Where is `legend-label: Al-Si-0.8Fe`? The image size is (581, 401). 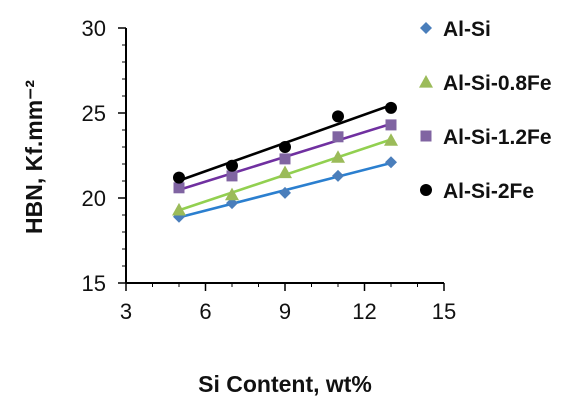
legend-label: Al-Si-0.8Fe is located at coordinates (497, 83).